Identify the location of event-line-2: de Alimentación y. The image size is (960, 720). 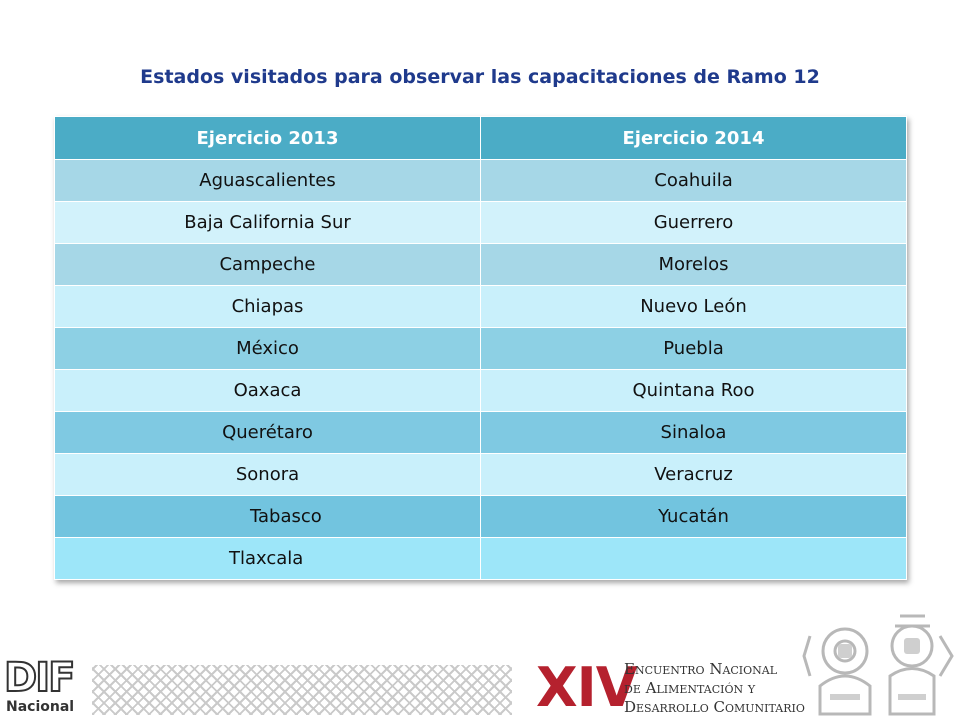
(690, 688).